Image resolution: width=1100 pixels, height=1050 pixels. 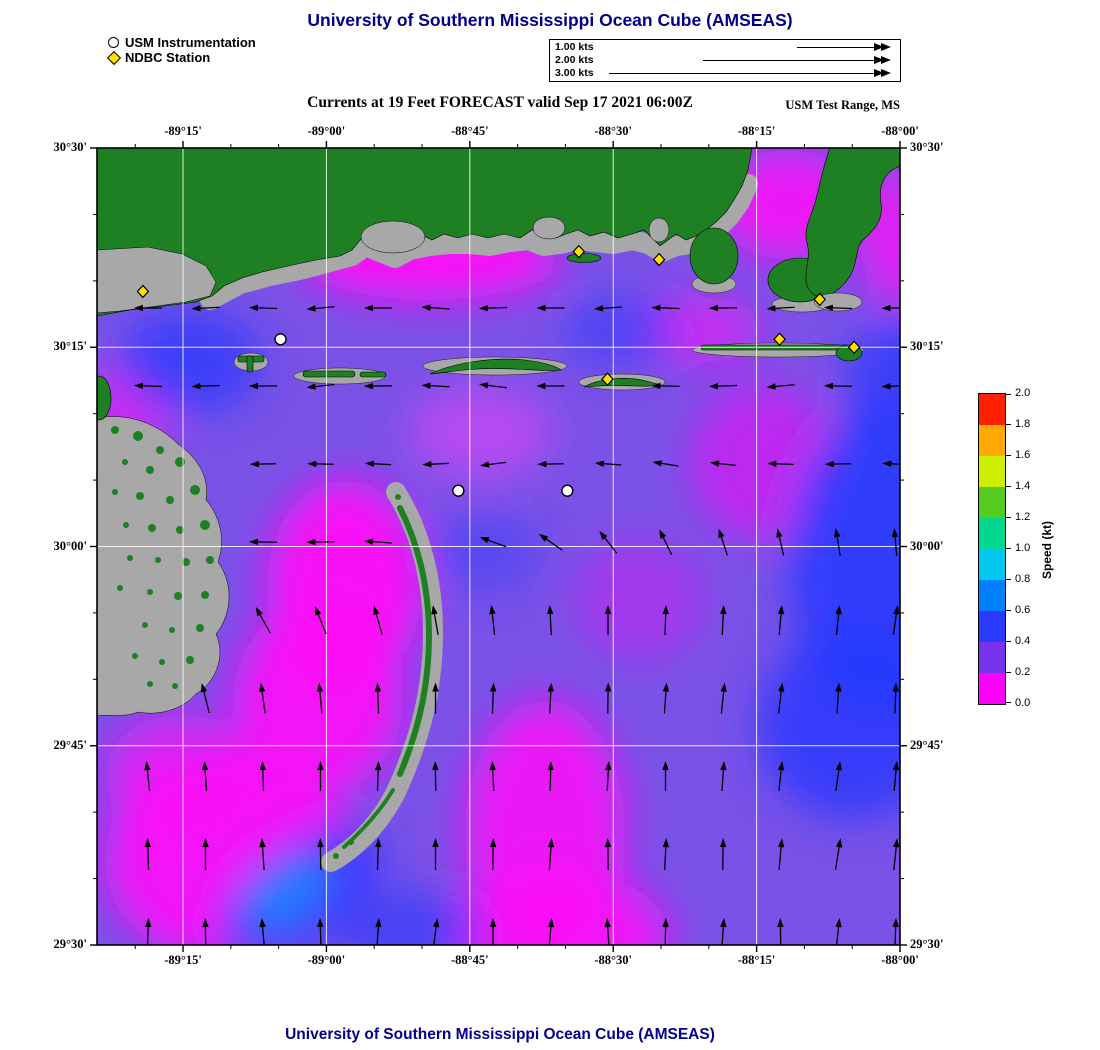 What do you see at coordinates (659, 230) in the screenshot?
I see `pascagoula-inlet` at bounding box center [659, 230].